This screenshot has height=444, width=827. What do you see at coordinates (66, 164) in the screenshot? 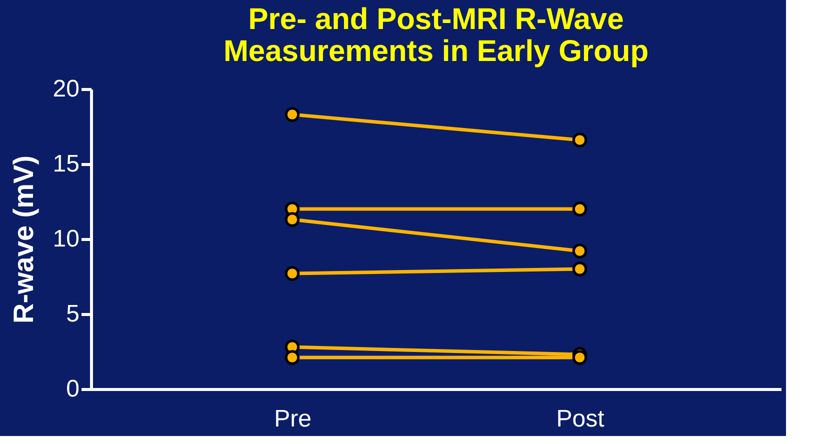
I see `y-tick-label: 15` at bounding box center [66, 164].